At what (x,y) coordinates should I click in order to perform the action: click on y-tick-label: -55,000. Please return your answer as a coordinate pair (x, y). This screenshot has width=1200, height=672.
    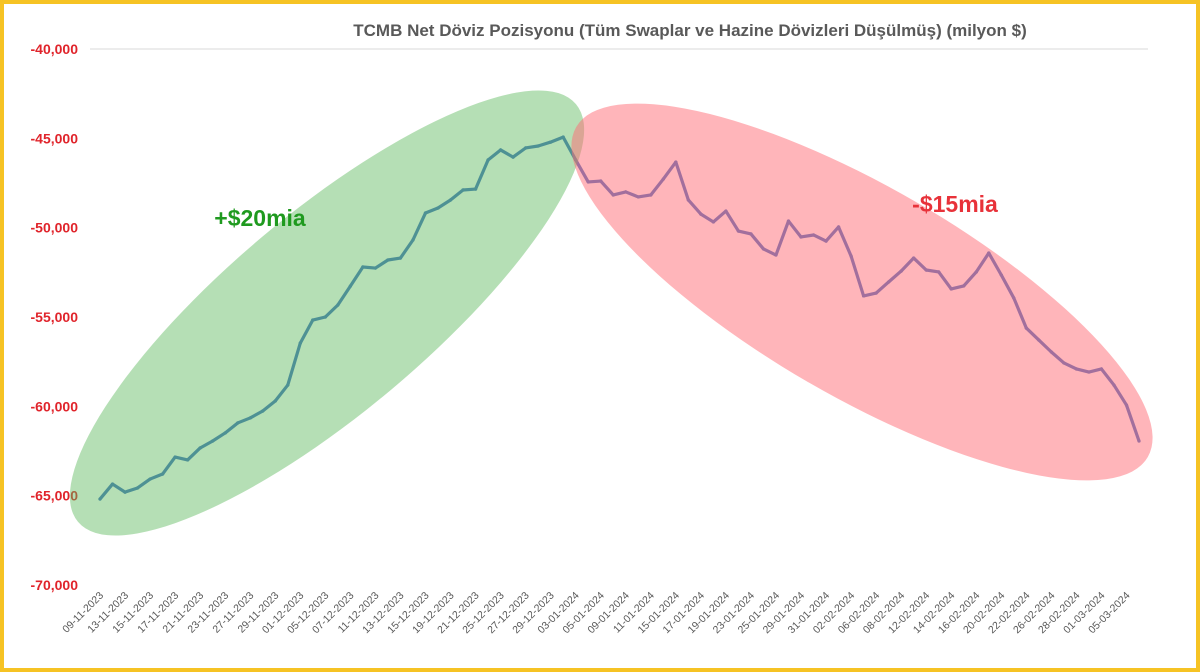
    Looking at the image, I should click on (55, 317).